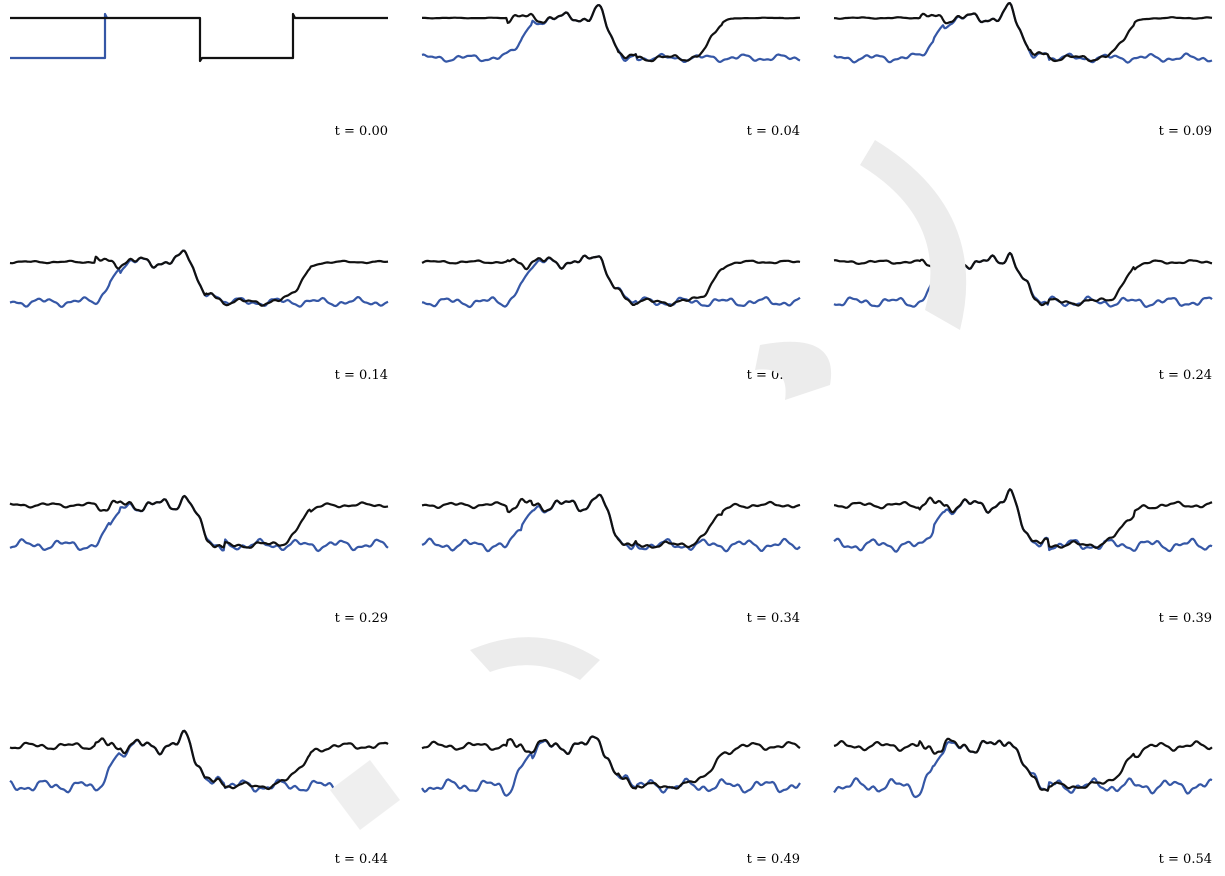 The height and width of the screenshot is (876, 1225). Describe the element at coordinates (361, 375) in the screenshot. I see `panel-time-label: t = 0.14` at that location.